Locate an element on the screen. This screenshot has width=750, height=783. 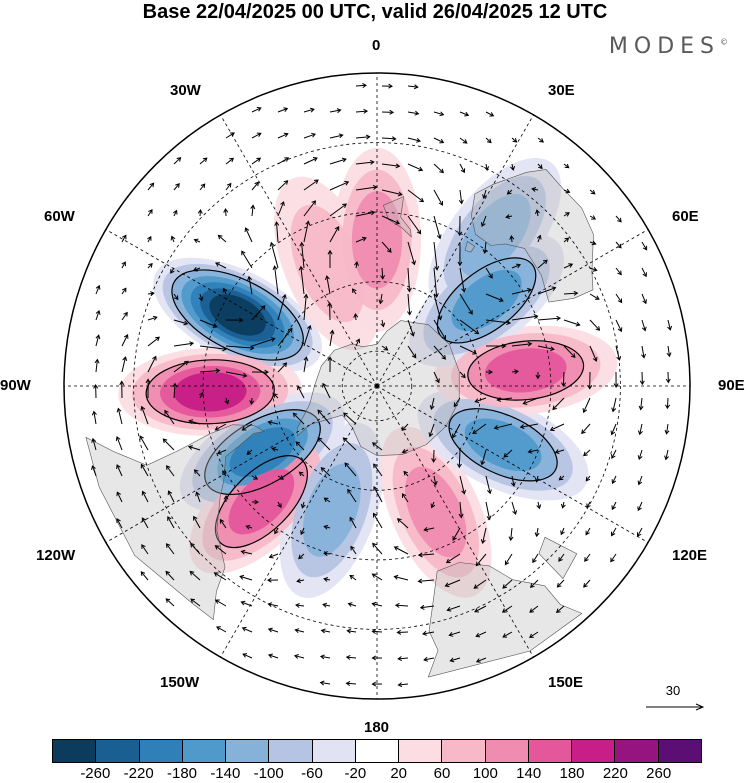
south-pole-marker is located at coordinates (377, 386).